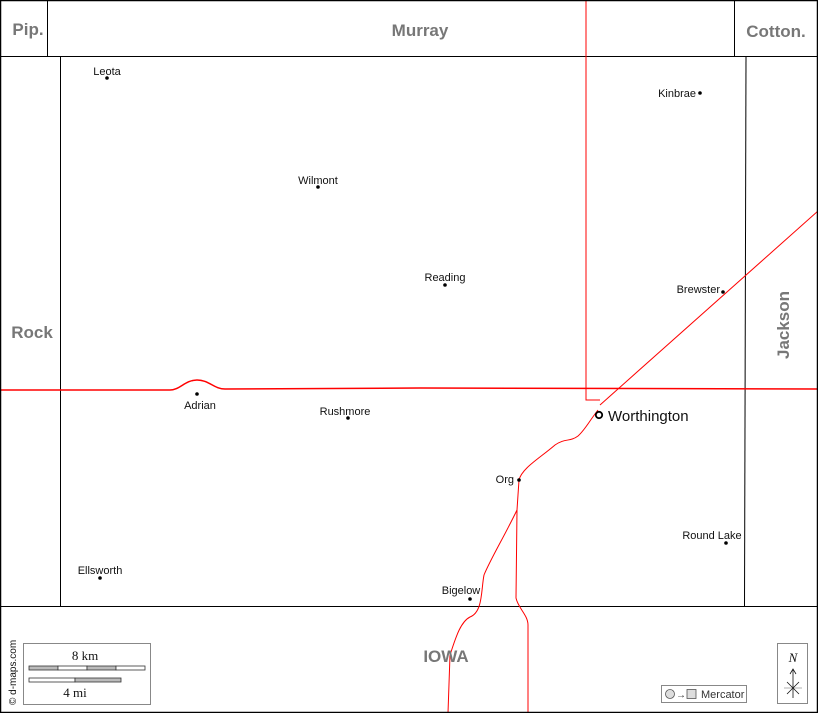  Describe the element at coordinates (775, 31) in the screenshot. I see `neighbor-cottonwood: Cotton.` at that location.